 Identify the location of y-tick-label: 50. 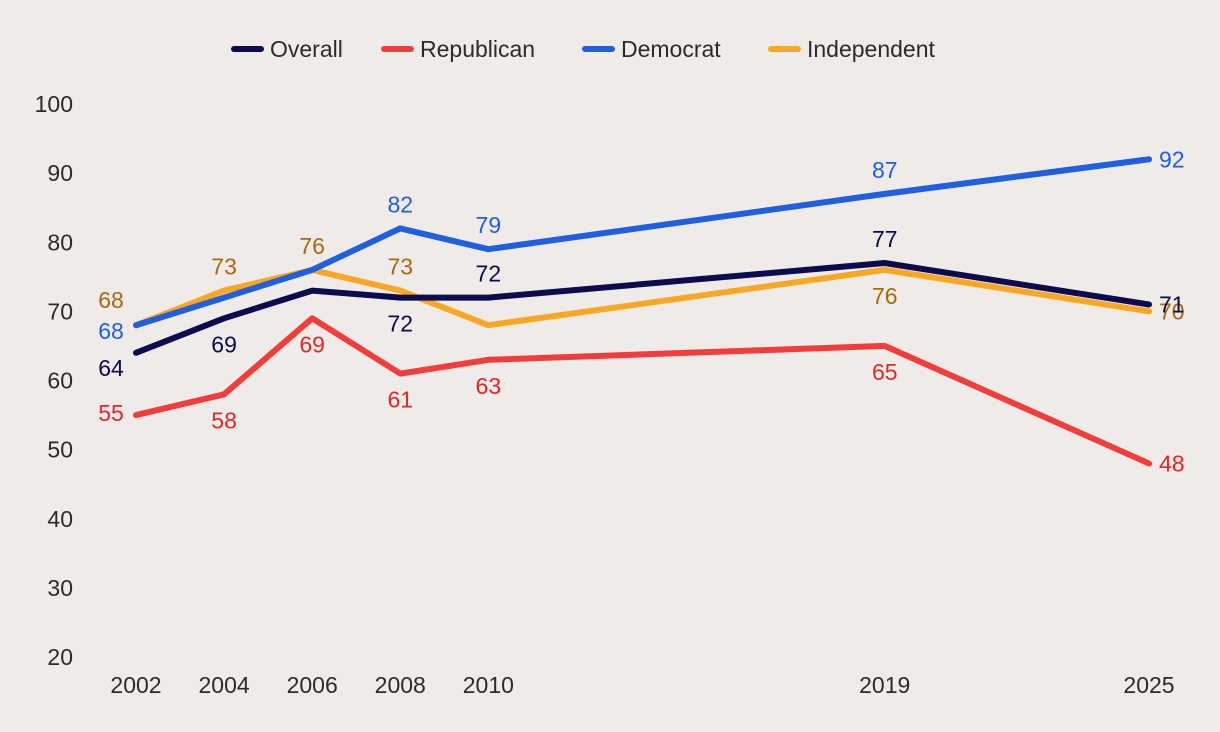
(60, 450).